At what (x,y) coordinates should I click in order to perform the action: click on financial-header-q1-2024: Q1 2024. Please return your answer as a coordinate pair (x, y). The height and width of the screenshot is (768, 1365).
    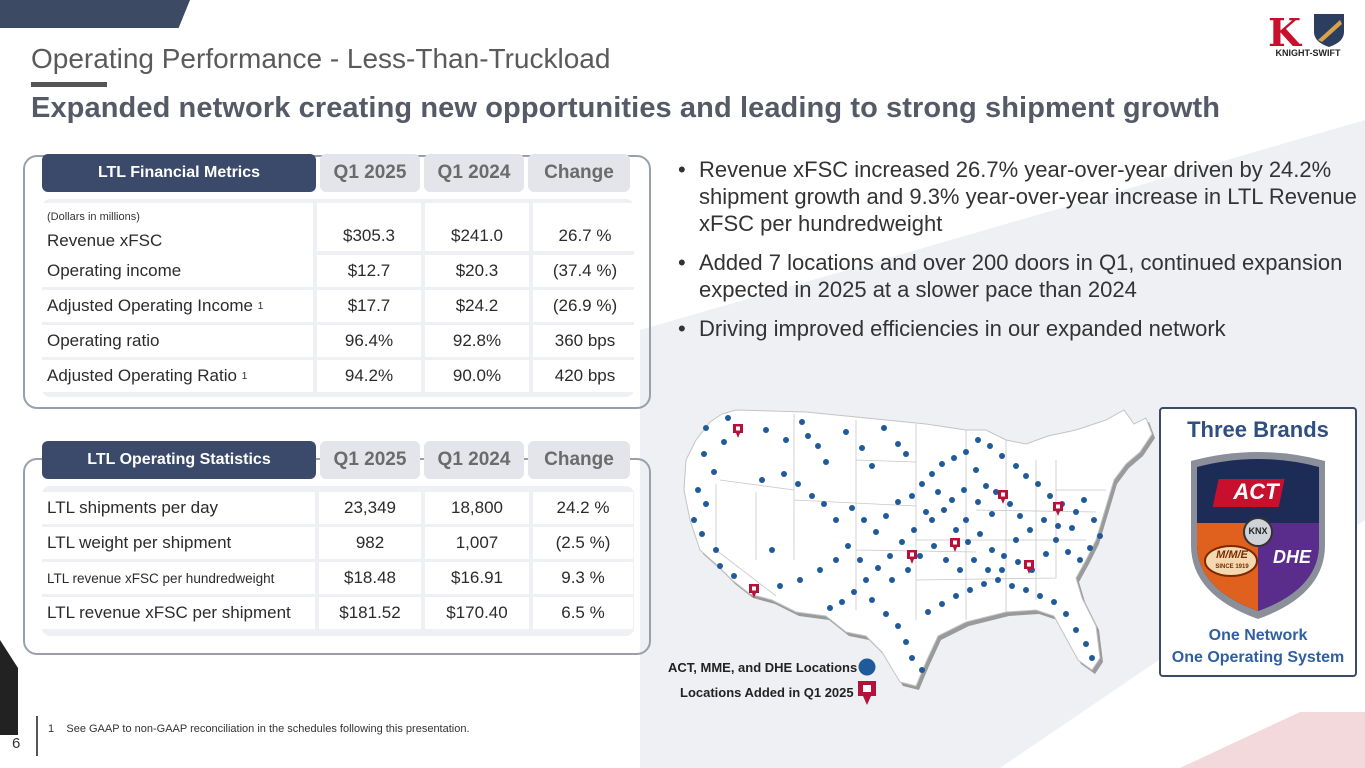
    Looking at the image, I should click on (474, 173).